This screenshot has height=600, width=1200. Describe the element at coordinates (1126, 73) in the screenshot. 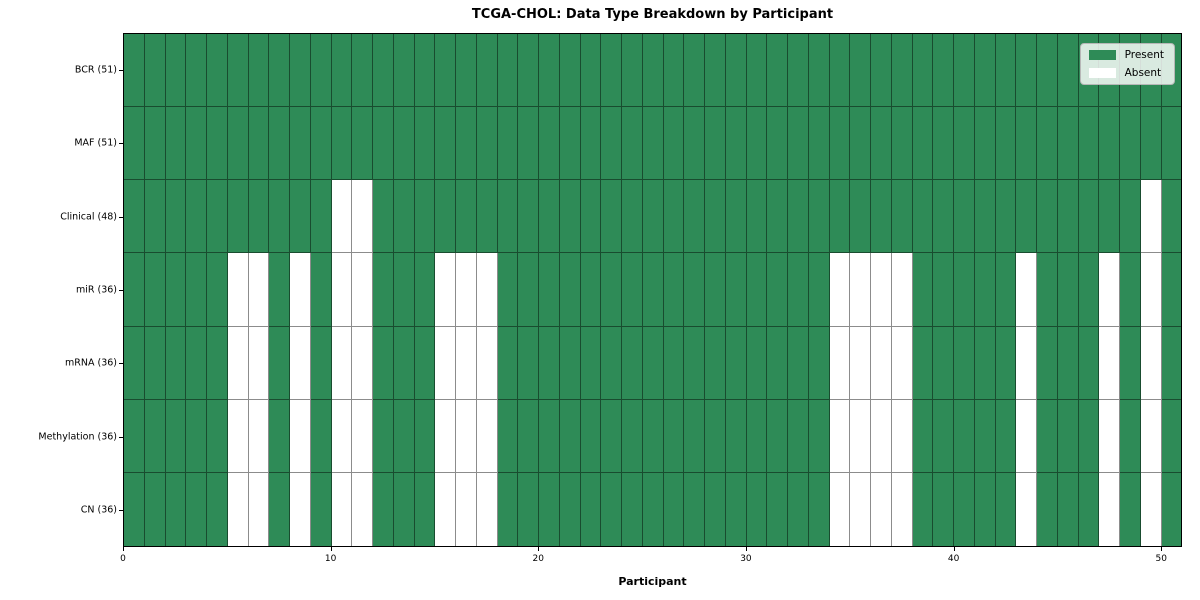

I see `legend-entry-absent: Absent` at that location.